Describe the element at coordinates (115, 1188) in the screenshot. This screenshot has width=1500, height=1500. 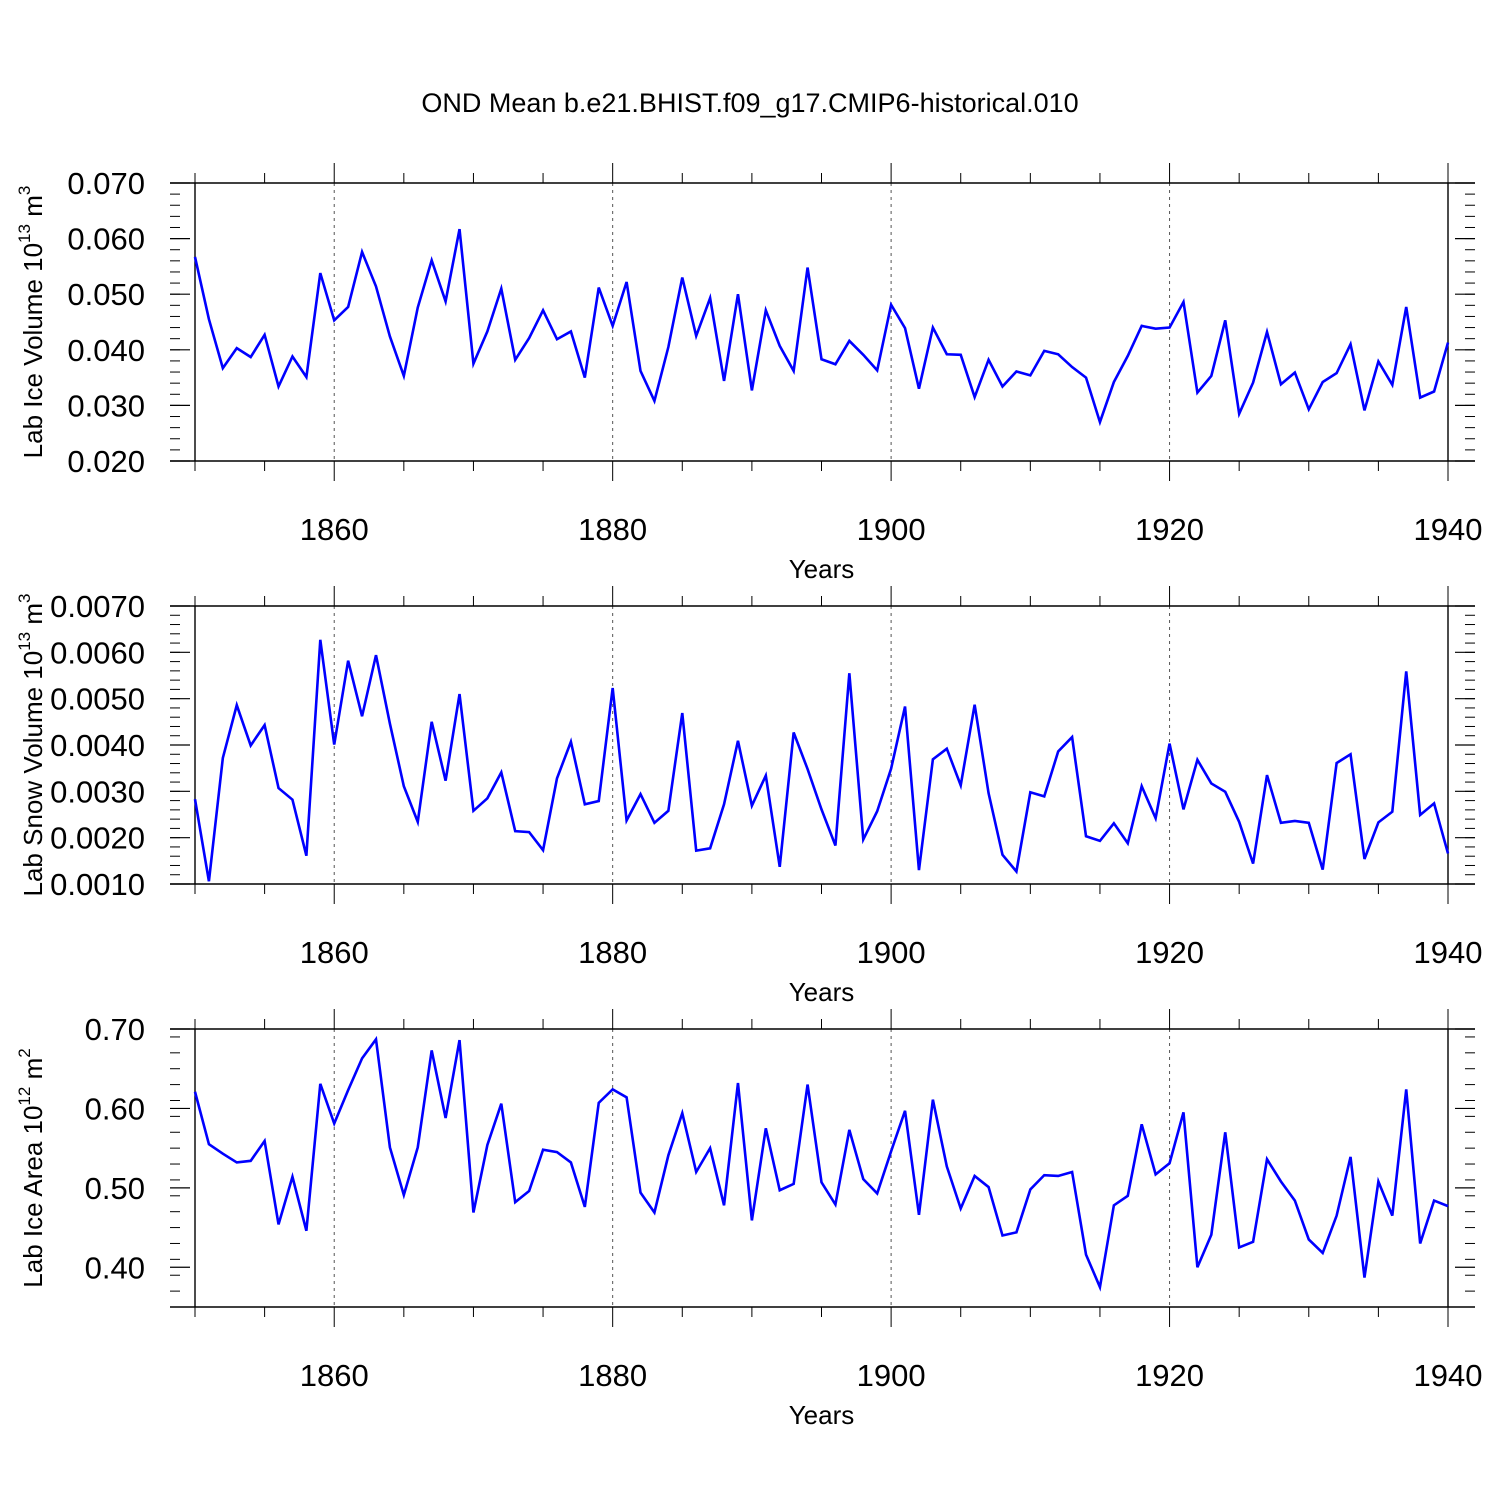
I see `y-tick-label: 0.50` at that location.